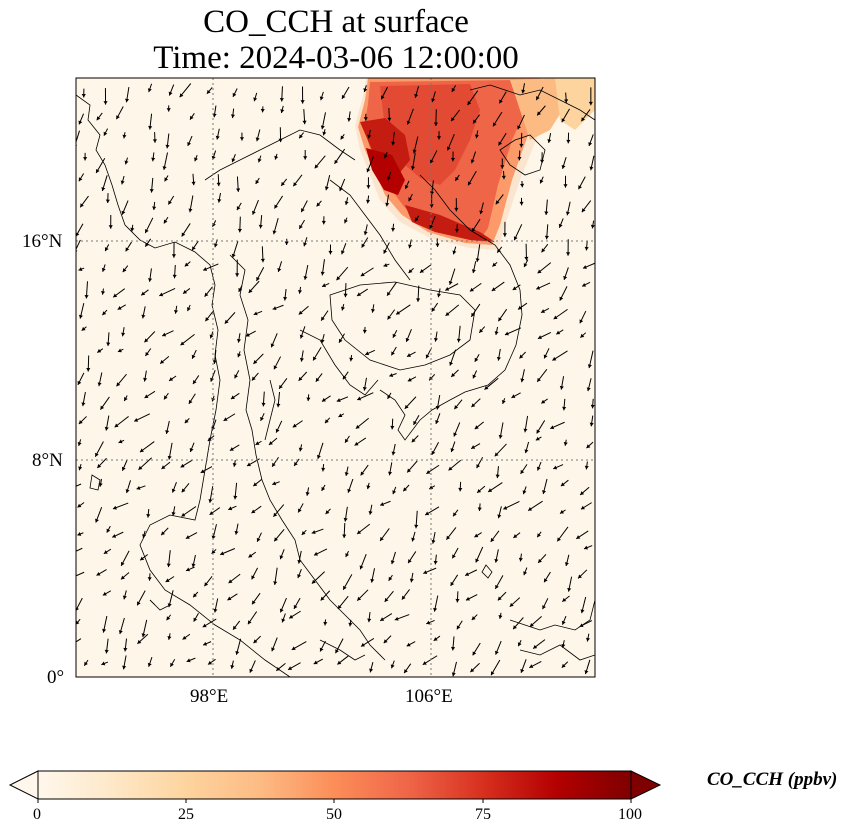  Describe the element at coordinates (335, 786) in the screenshot. I see `colorbar` at that location.